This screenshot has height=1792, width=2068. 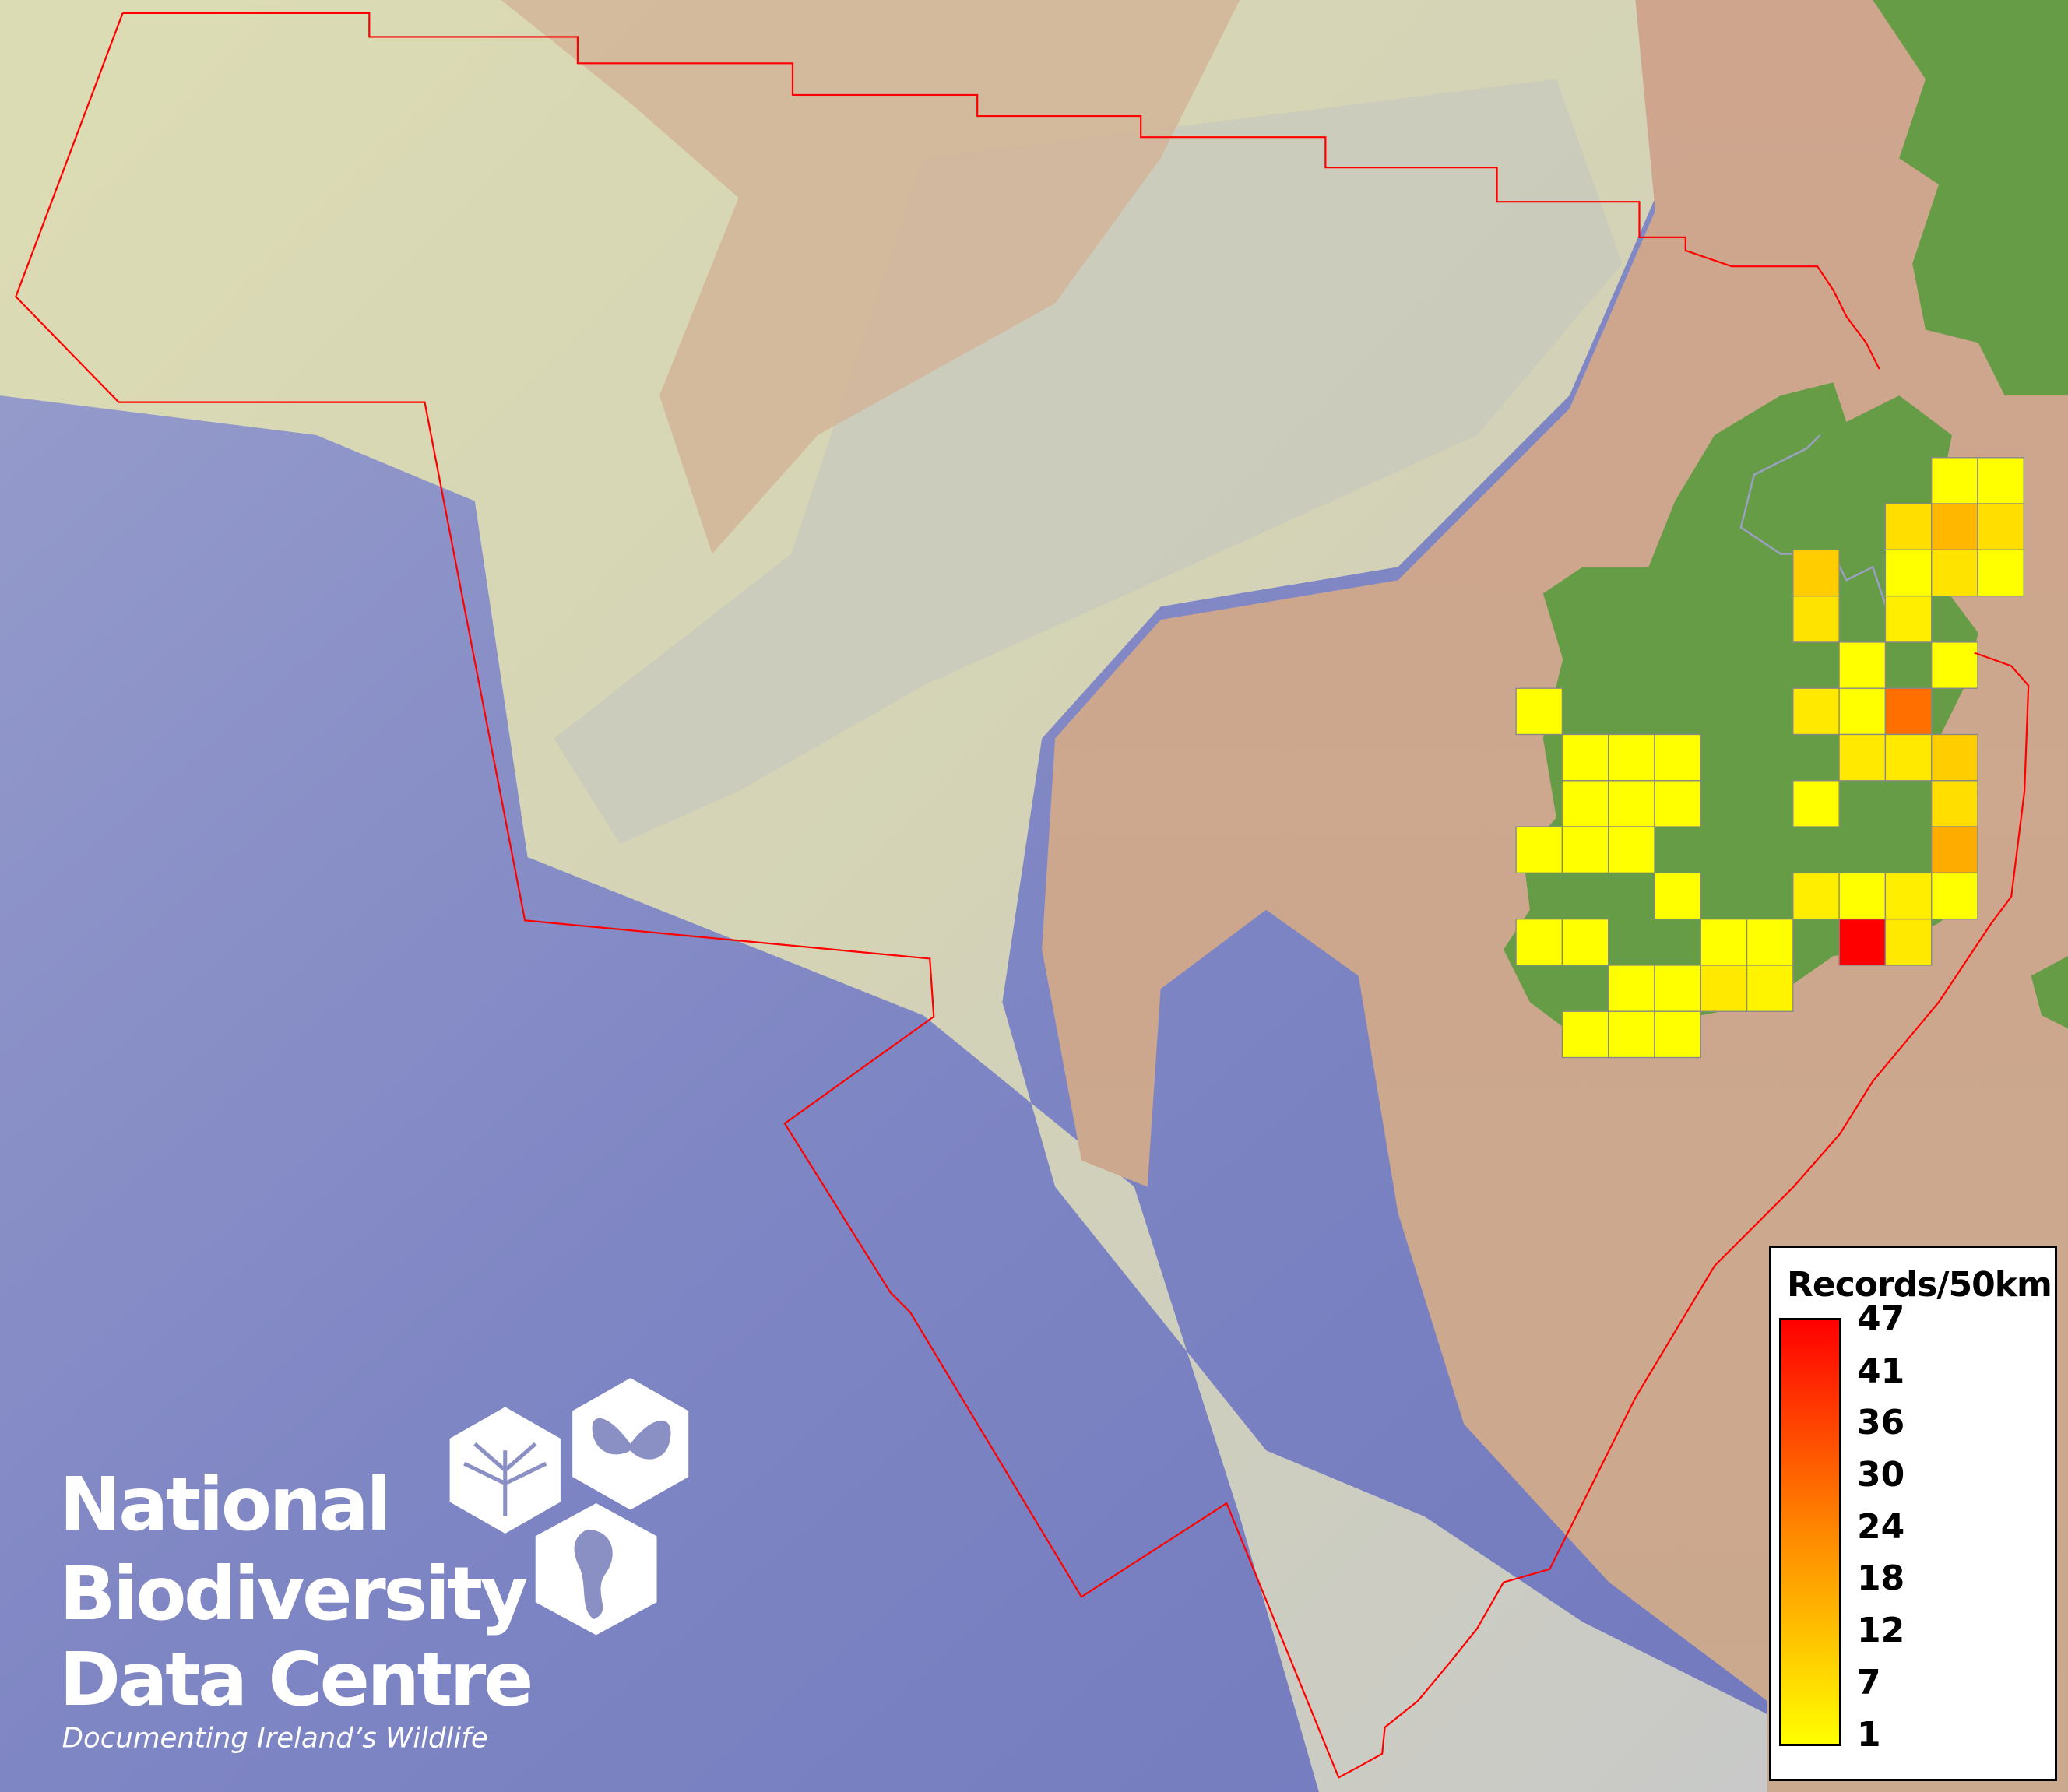 I want to click on legend-tick-label: 1, so click(x=1869, y=1734).